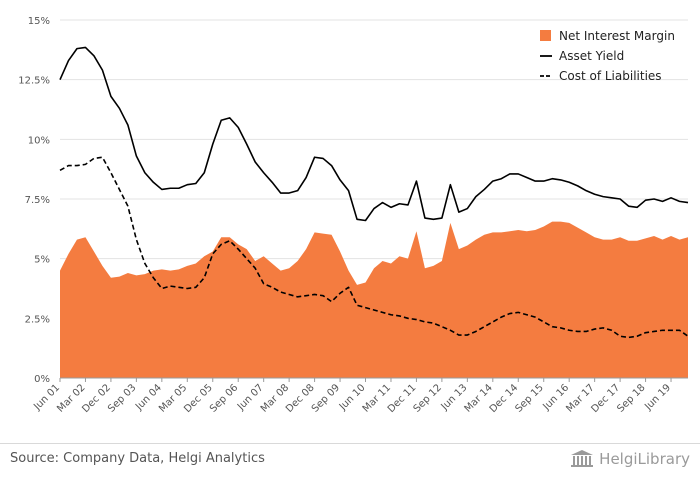 The width and height of the screenshot is (700, 483). What do you see at coordinates (37, 200) in the screenshot?
I see `y-tick-label: 7.5%` at bounding box center [37, 200].